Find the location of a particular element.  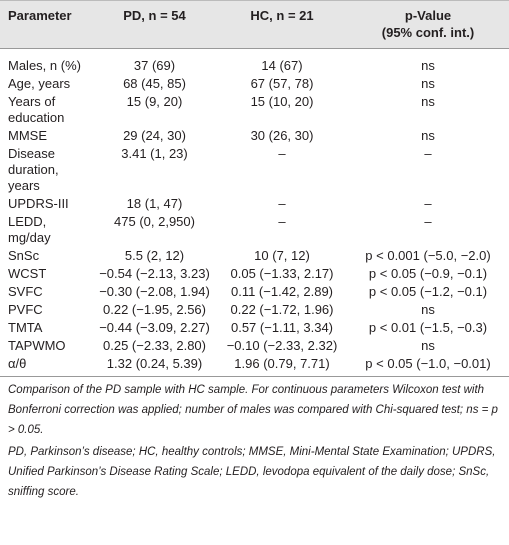

cell: 30 (26, 30) is located at coordinates (282, 135).